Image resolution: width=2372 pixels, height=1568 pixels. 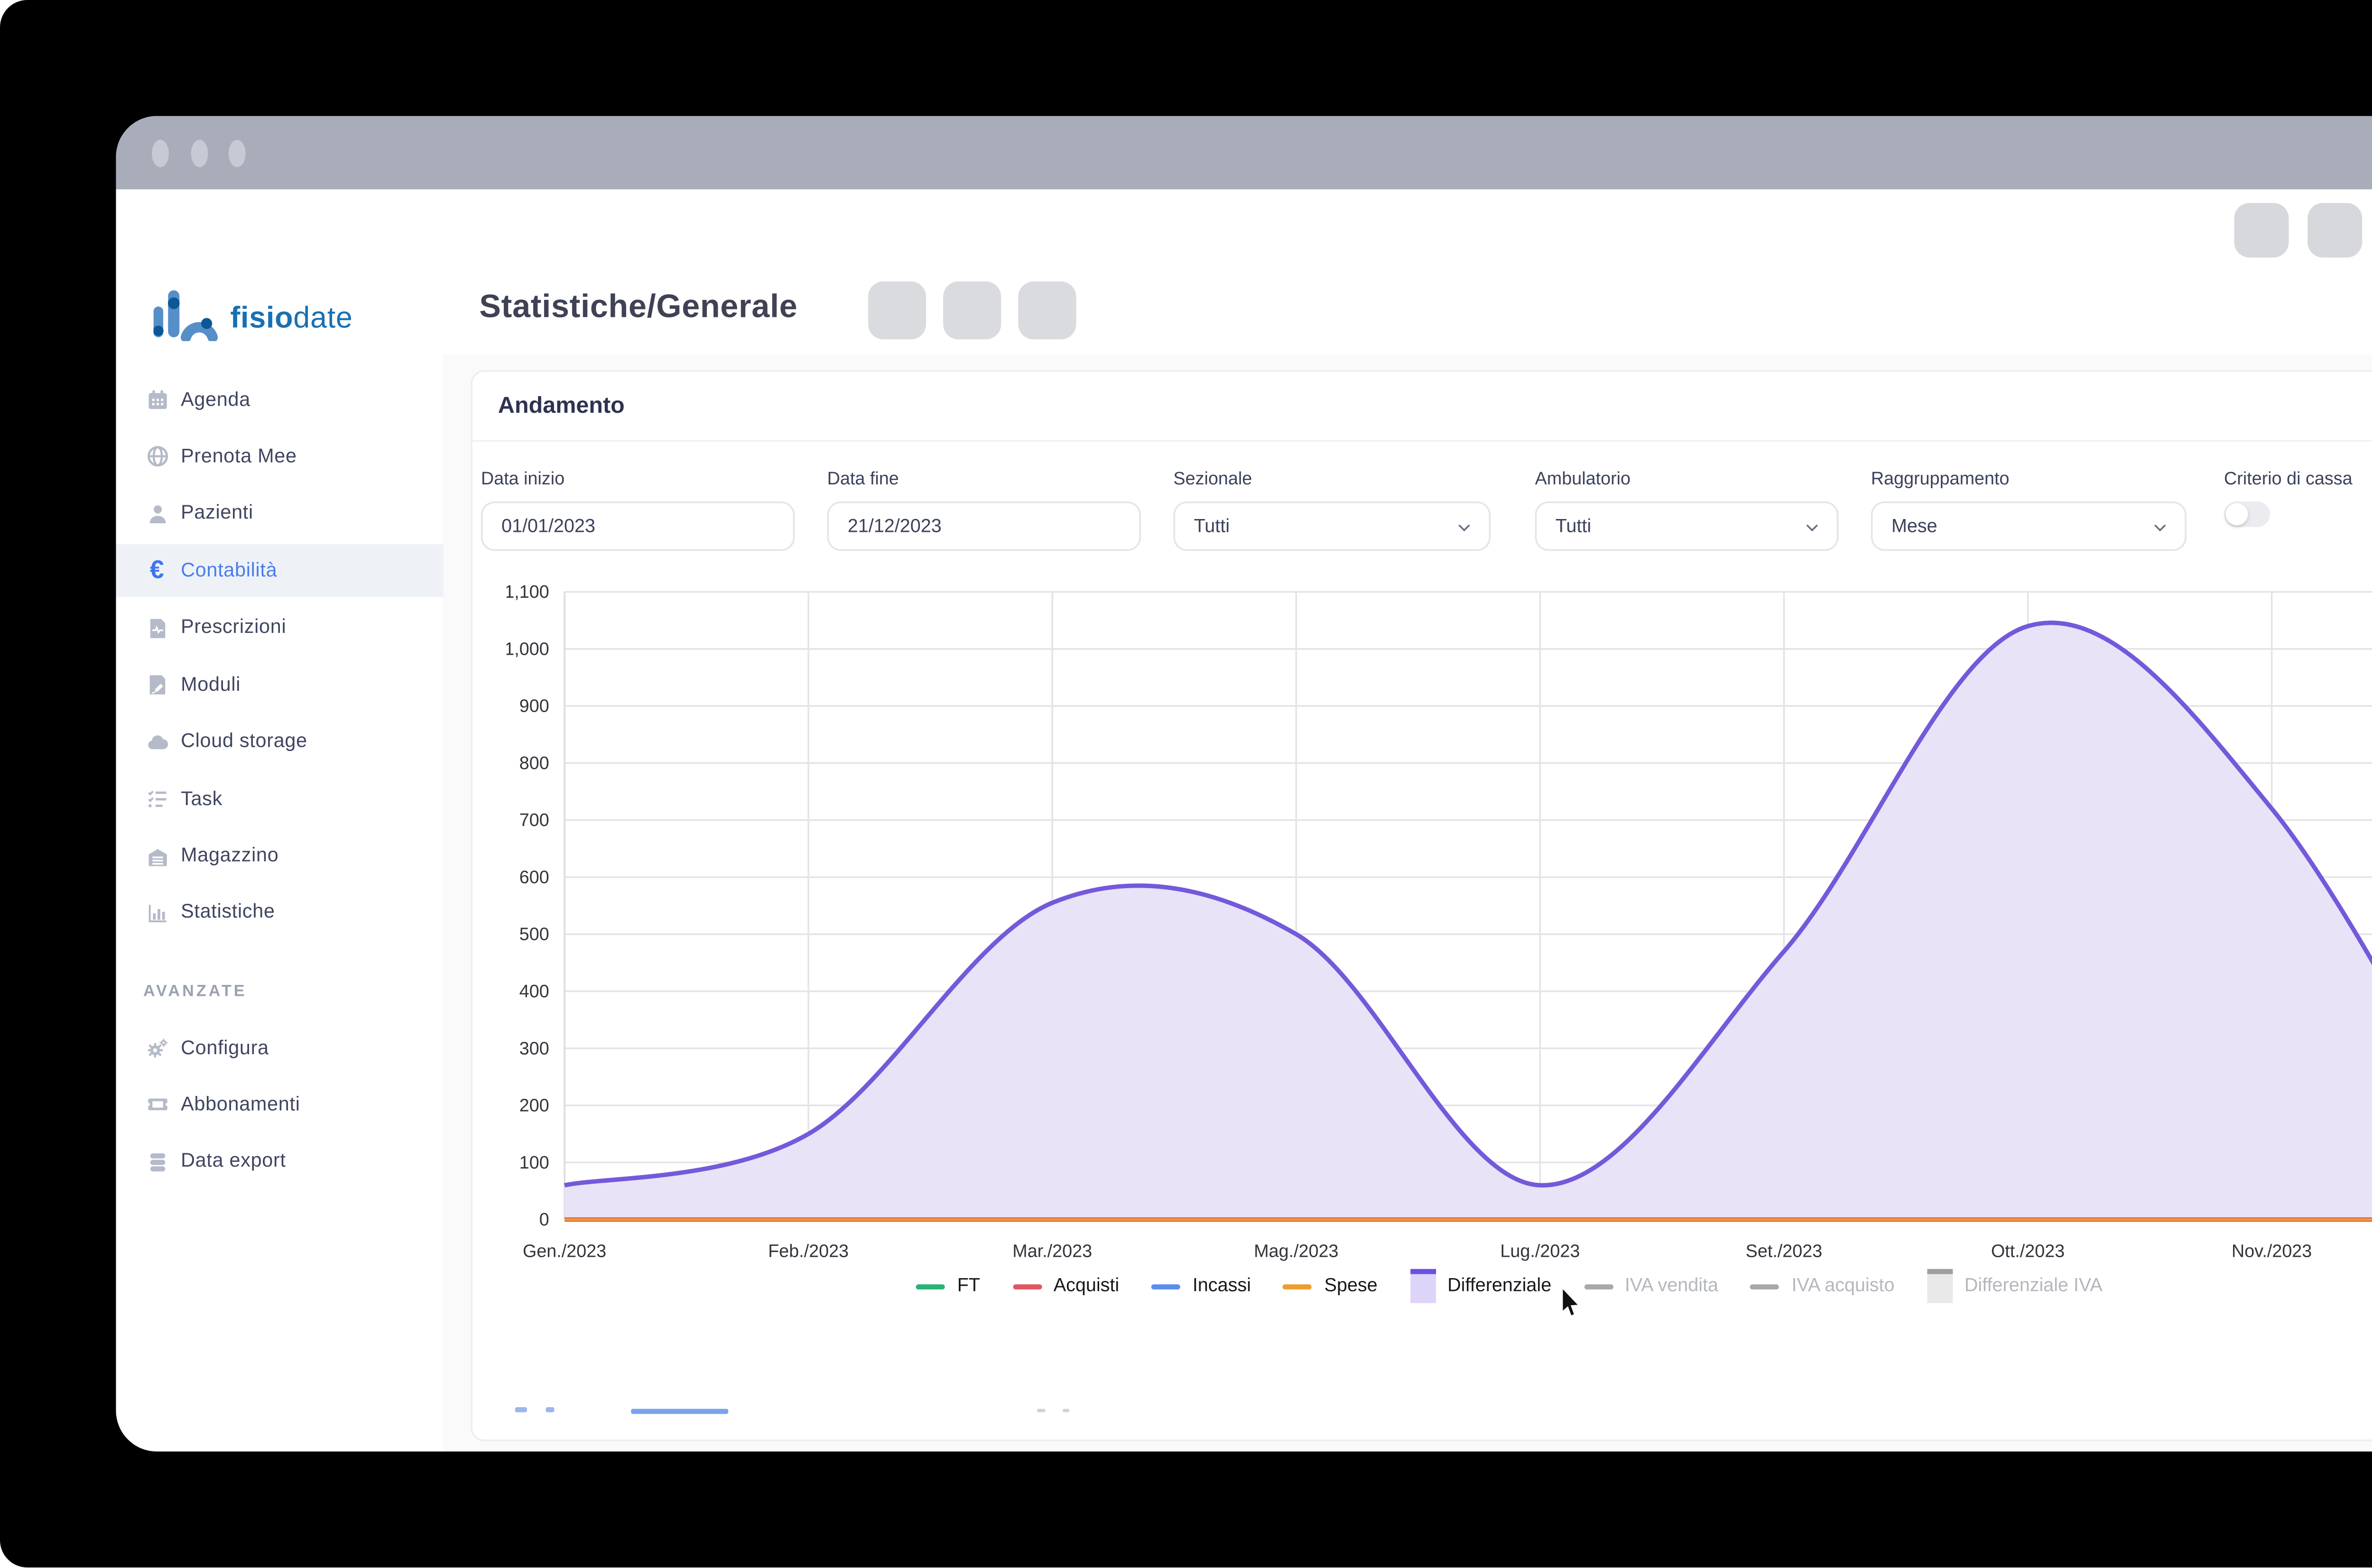 What do you see at coordinates (156, 1105) in the screenshot?
I see `subscription-icon` at bounding box center [156, 1105].